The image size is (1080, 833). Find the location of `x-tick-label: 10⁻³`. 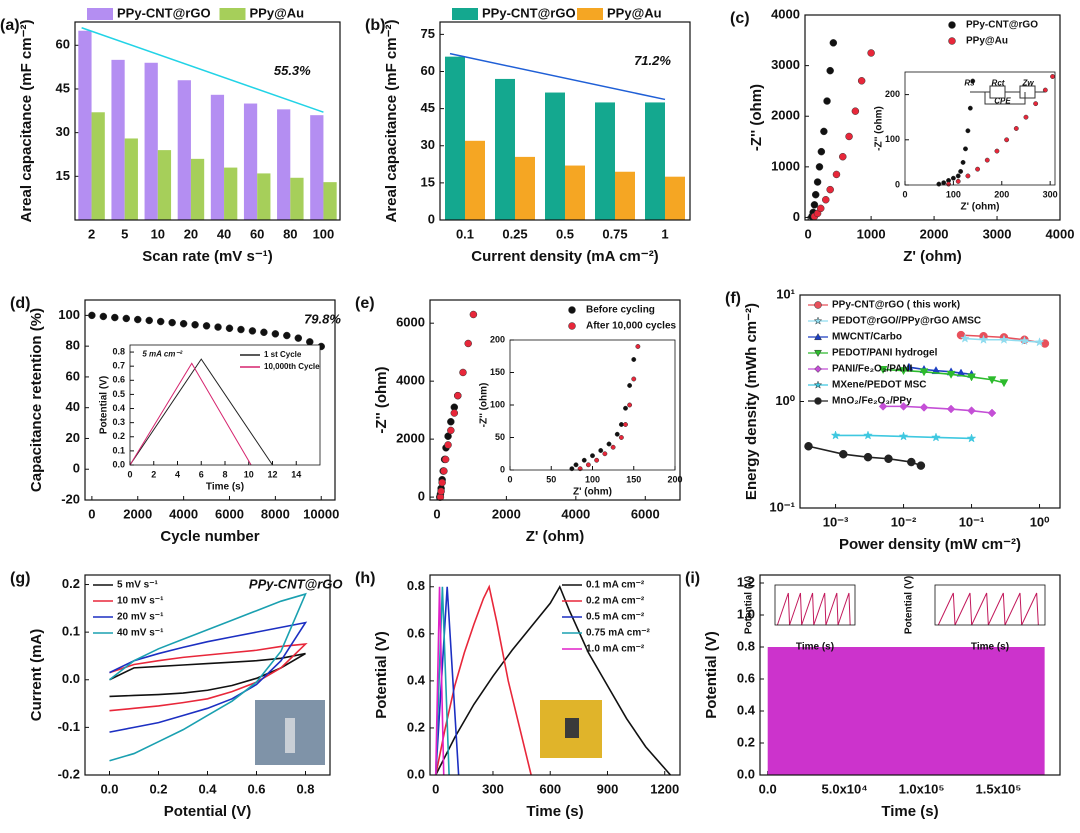

x-tick-label: 10⁻³ is located at coordinates (836, 521).